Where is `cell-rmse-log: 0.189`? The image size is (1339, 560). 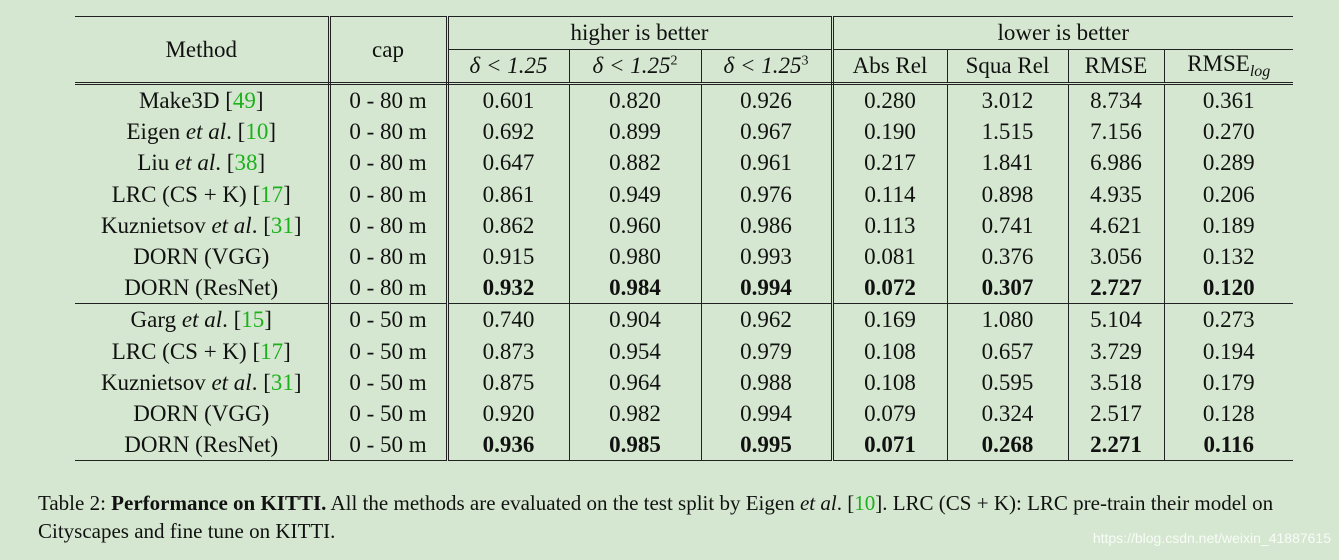
cell-rmse-log: 0.189 is located at coordinates (1228, 225).